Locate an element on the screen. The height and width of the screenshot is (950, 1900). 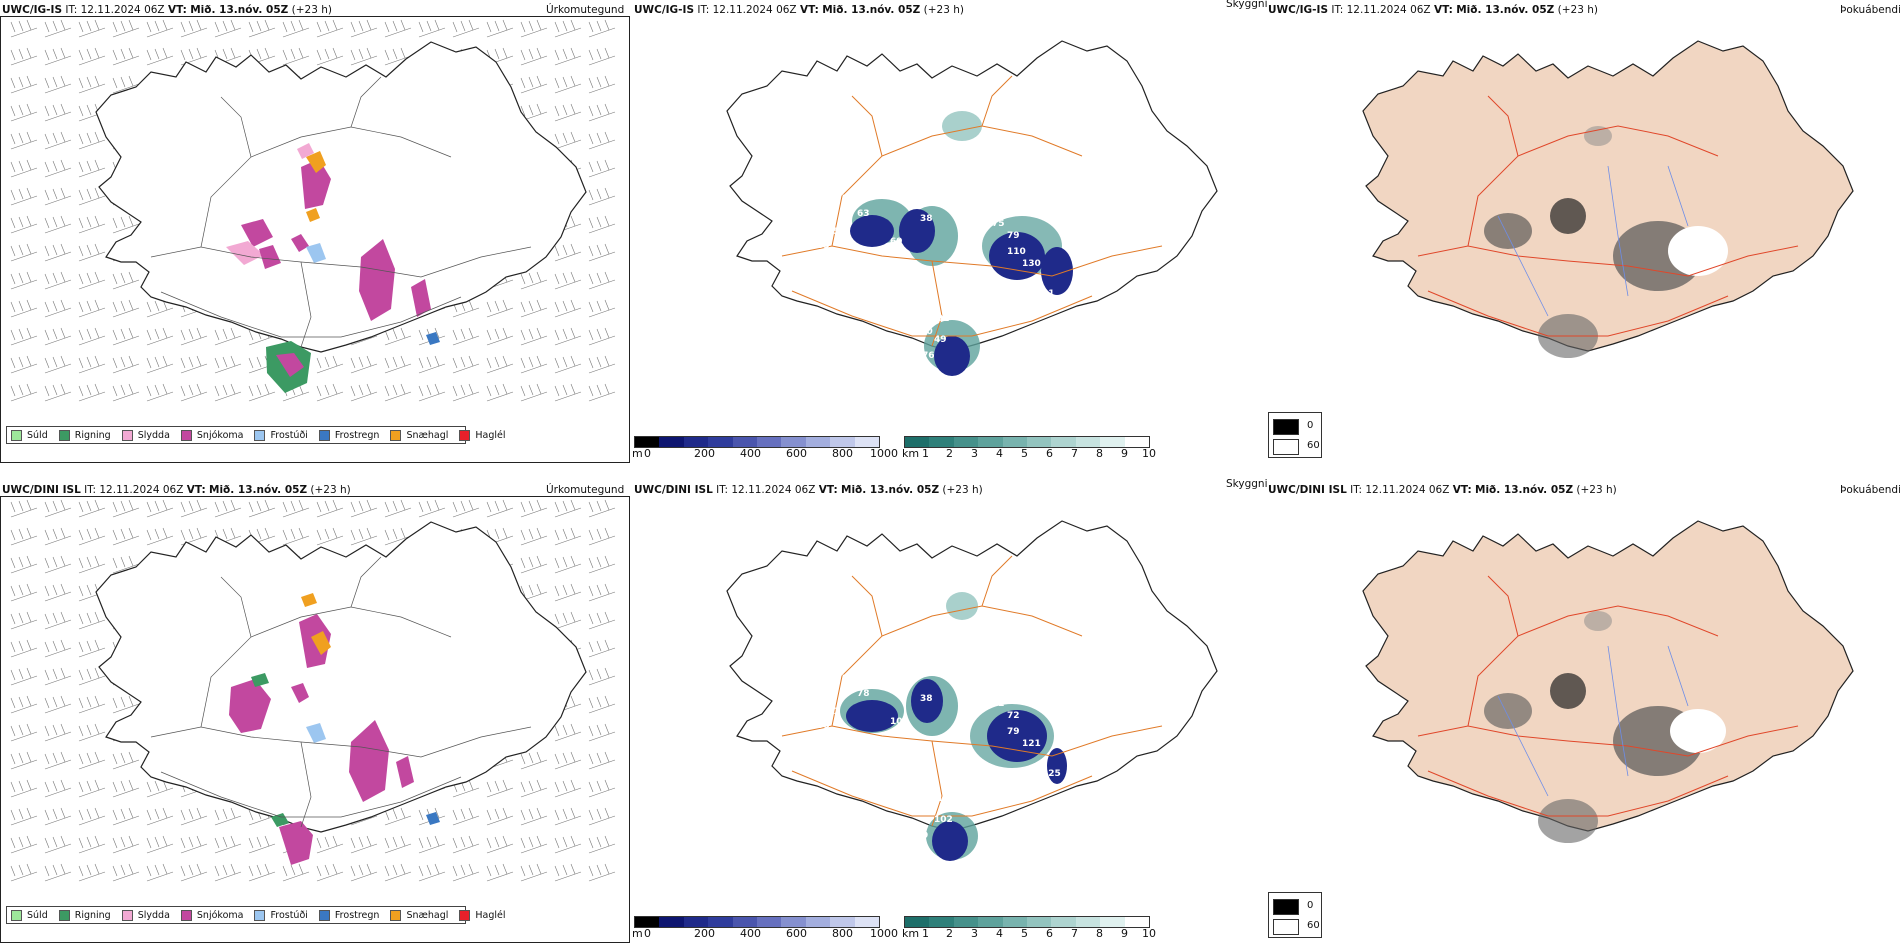
ceiling-colorbar is located at coordinates (757, 922).